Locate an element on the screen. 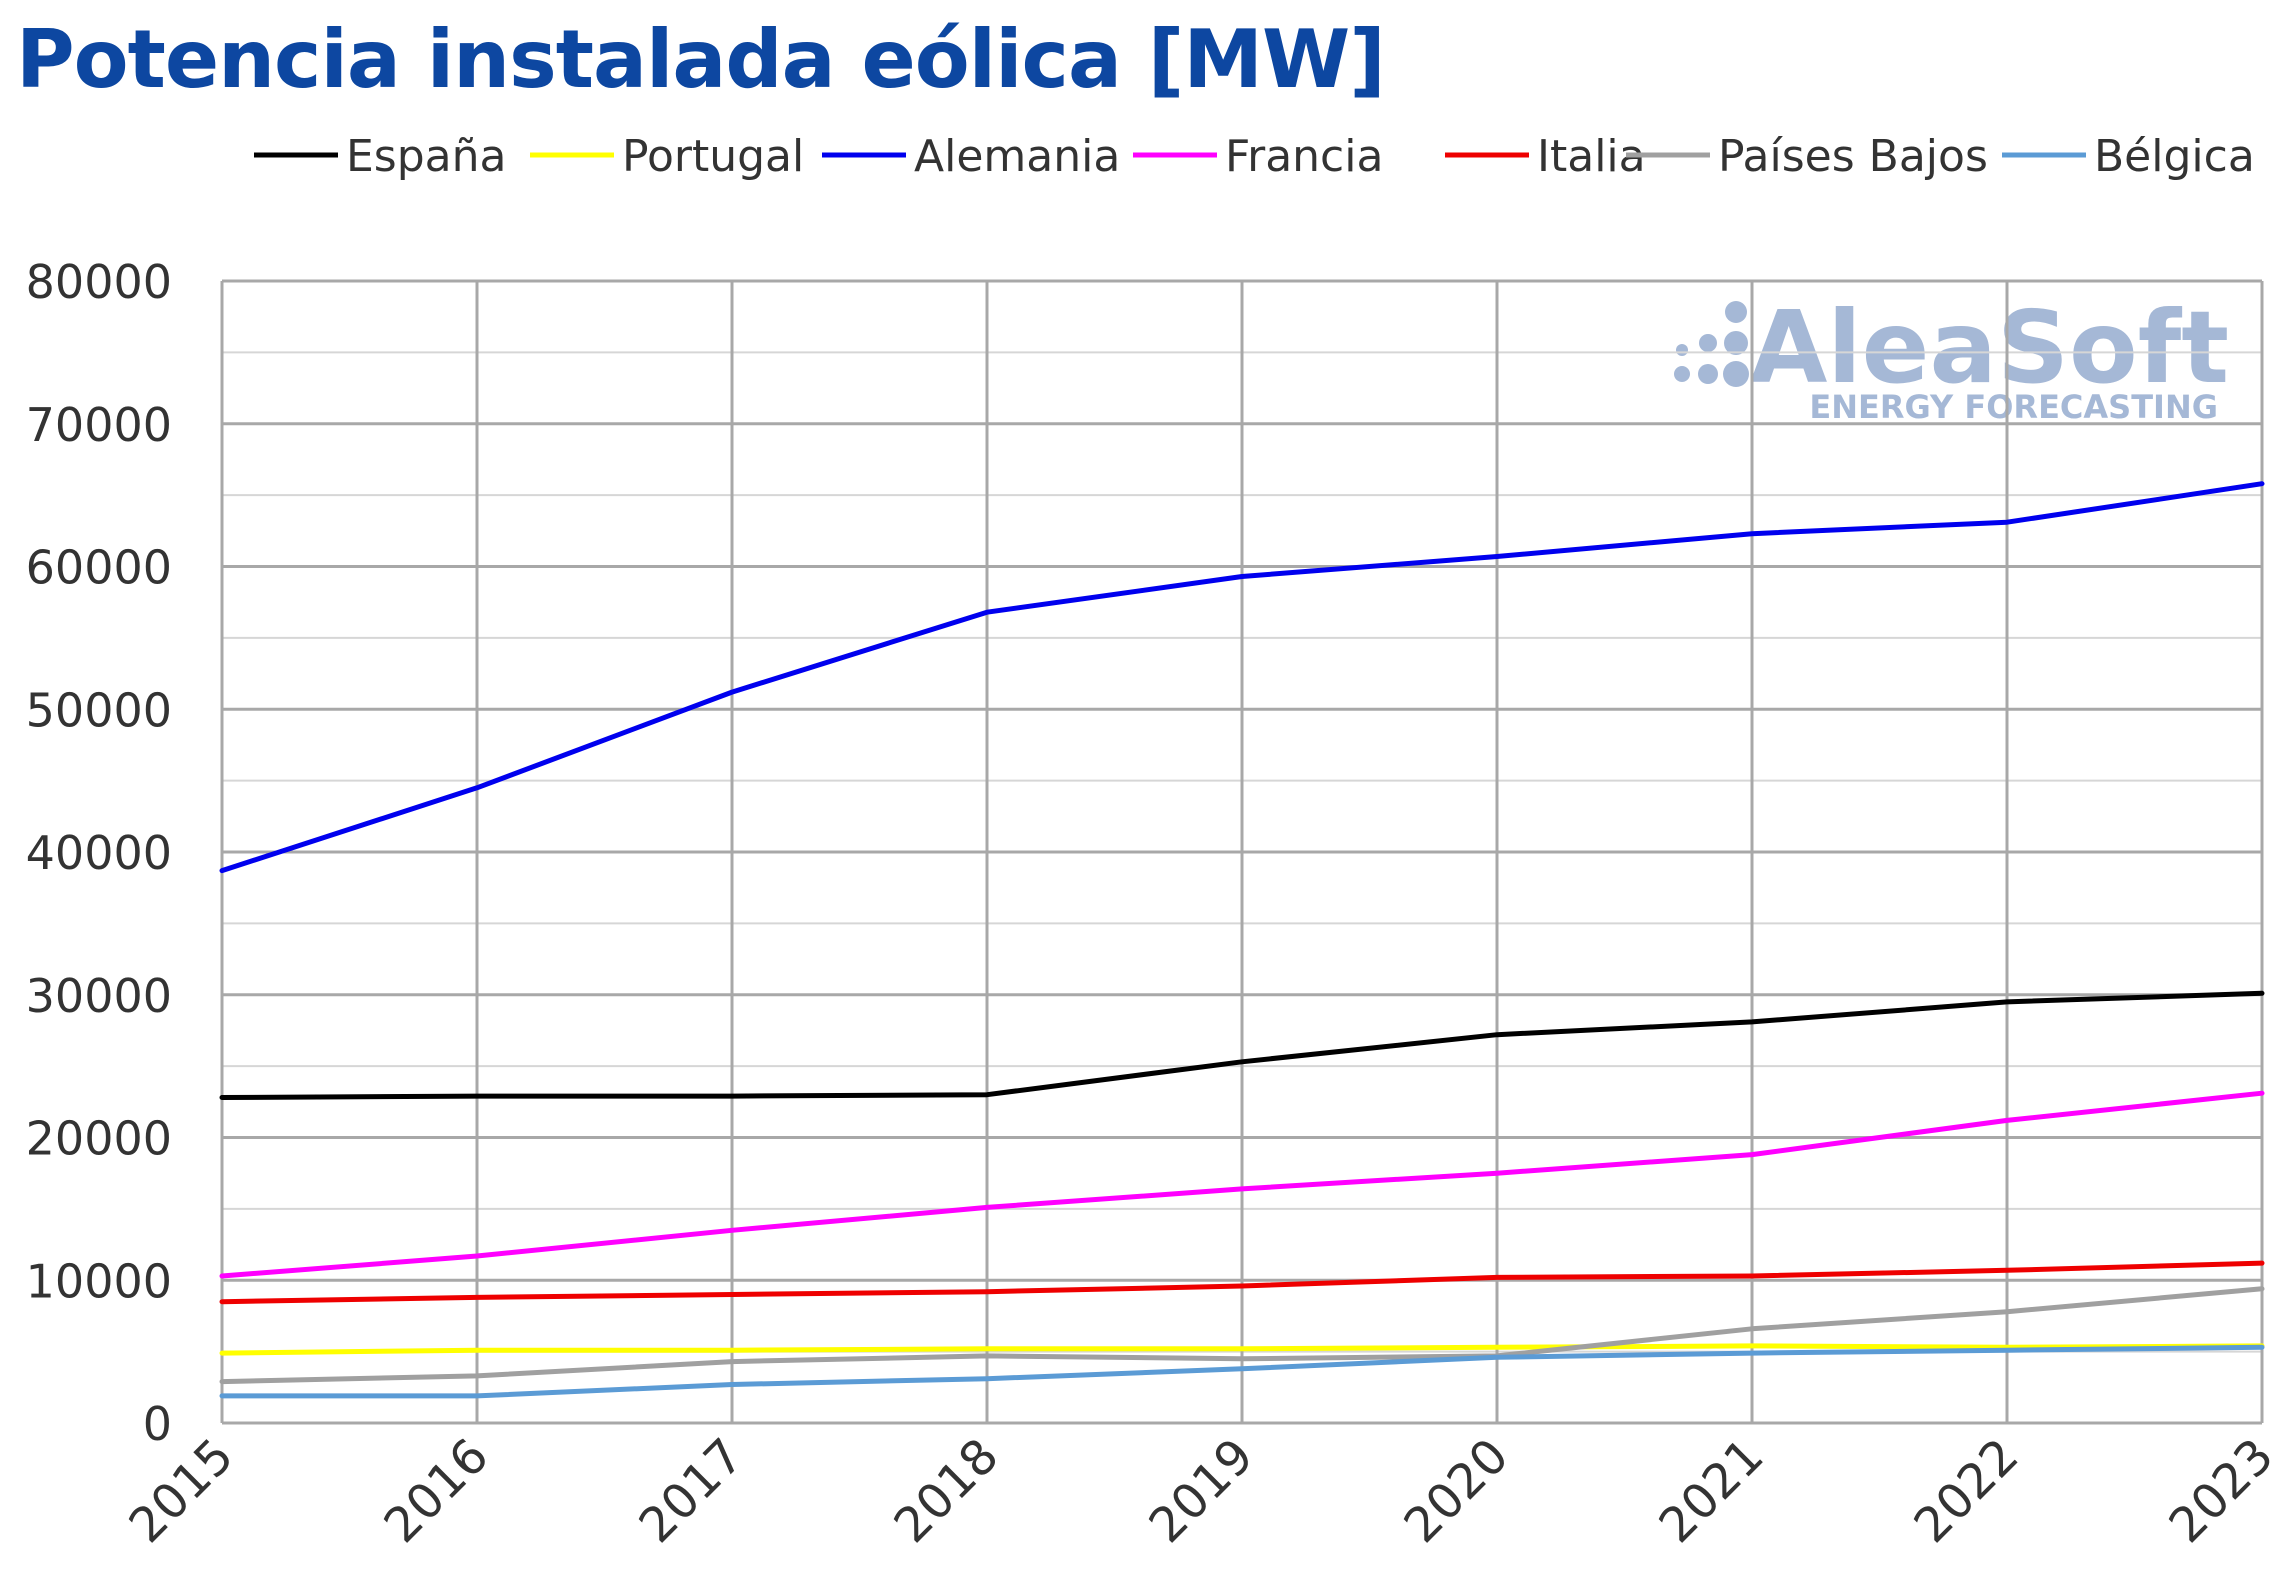  x-tick-label: 2015 is located at coordinates (182, 1491).